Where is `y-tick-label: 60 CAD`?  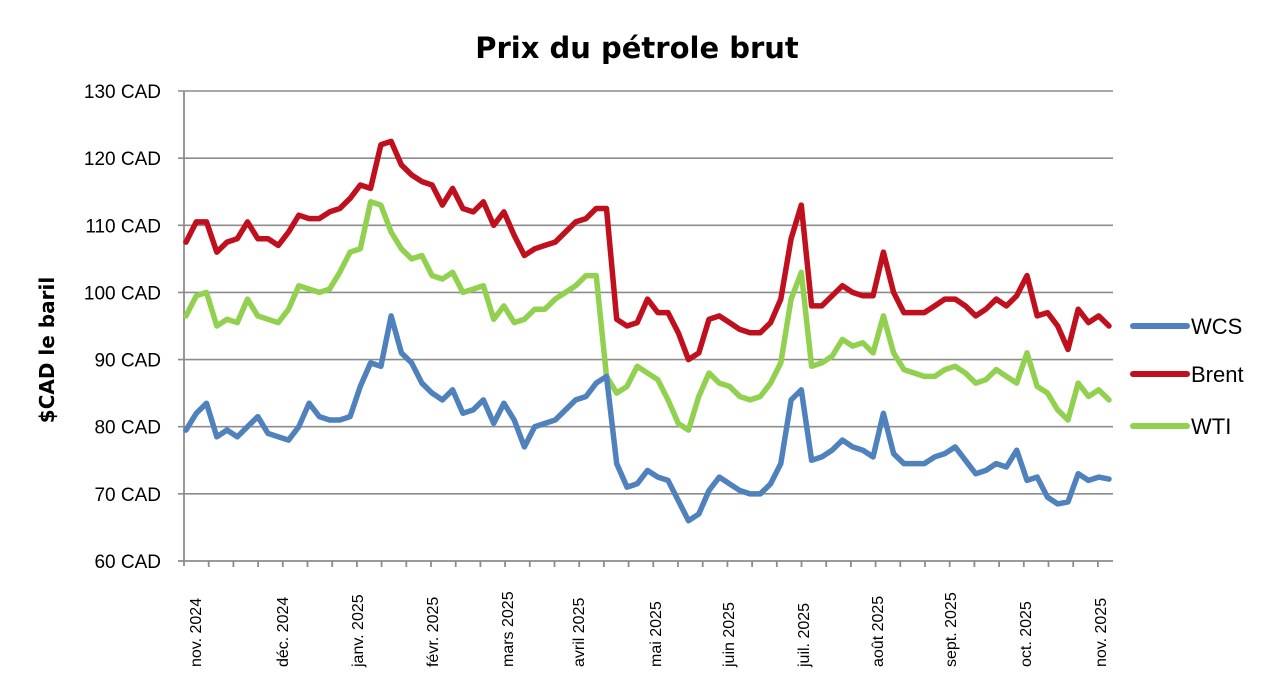 y-tick-label: 60 CAD is located at coordinates (127, 562).